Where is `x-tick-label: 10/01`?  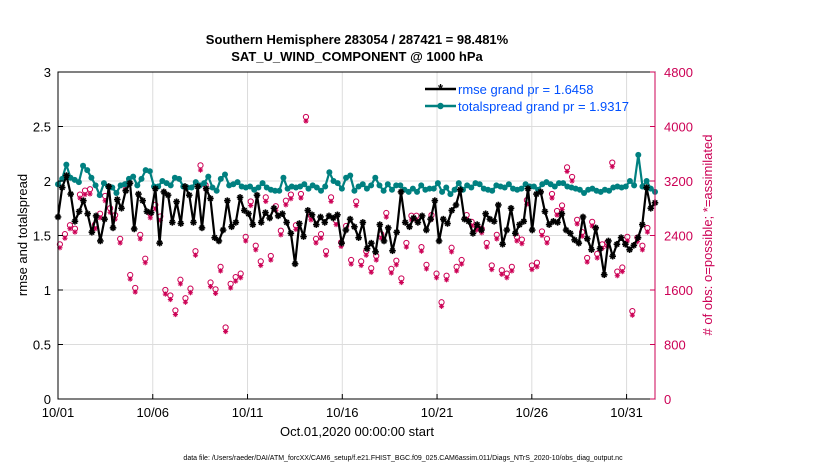
x-tick-label: 10/01 is located at coordinates (58, 412).